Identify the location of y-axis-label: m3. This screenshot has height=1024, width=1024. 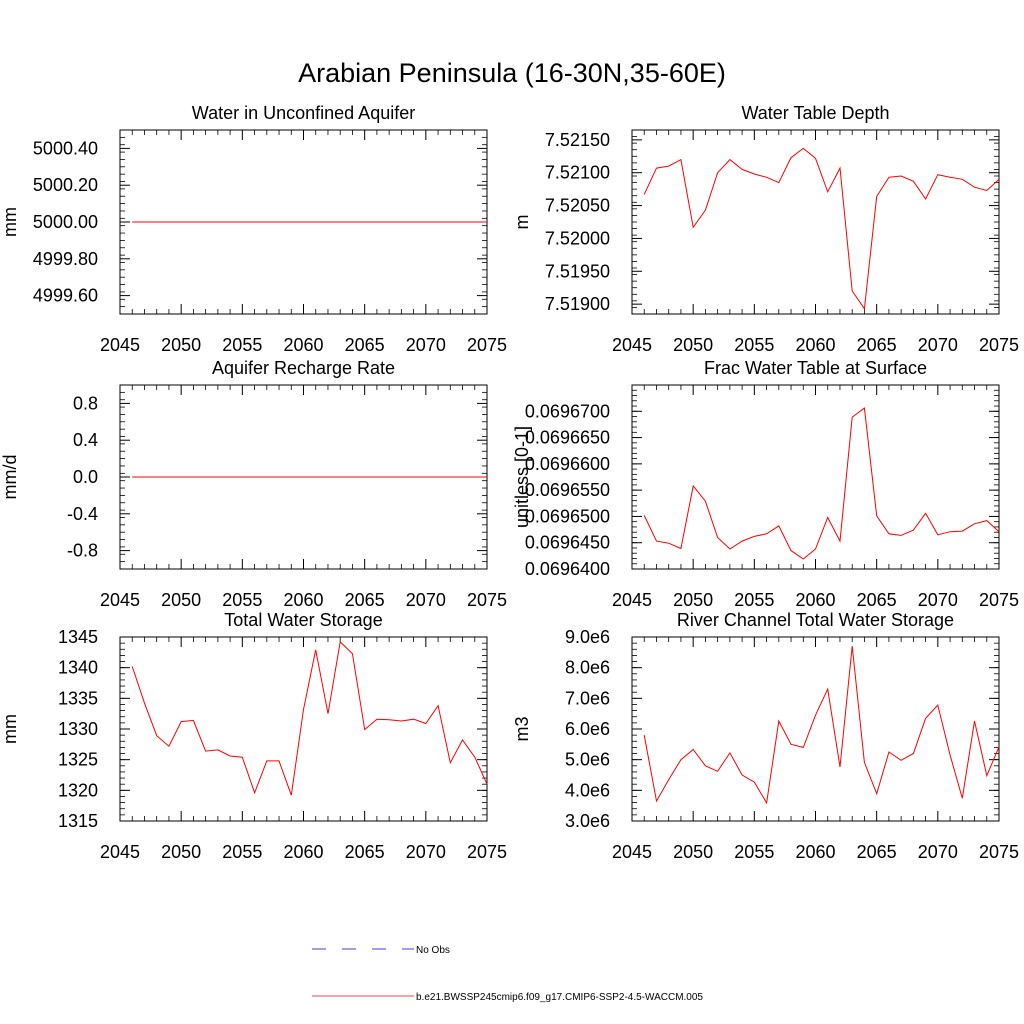
(522, 728).